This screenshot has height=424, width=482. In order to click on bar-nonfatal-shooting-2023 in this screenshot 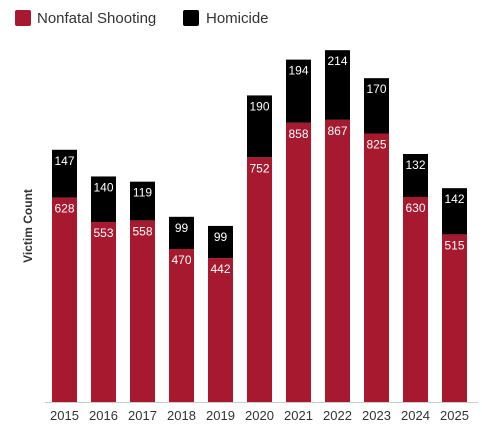, I will do `click(376, 268)`.